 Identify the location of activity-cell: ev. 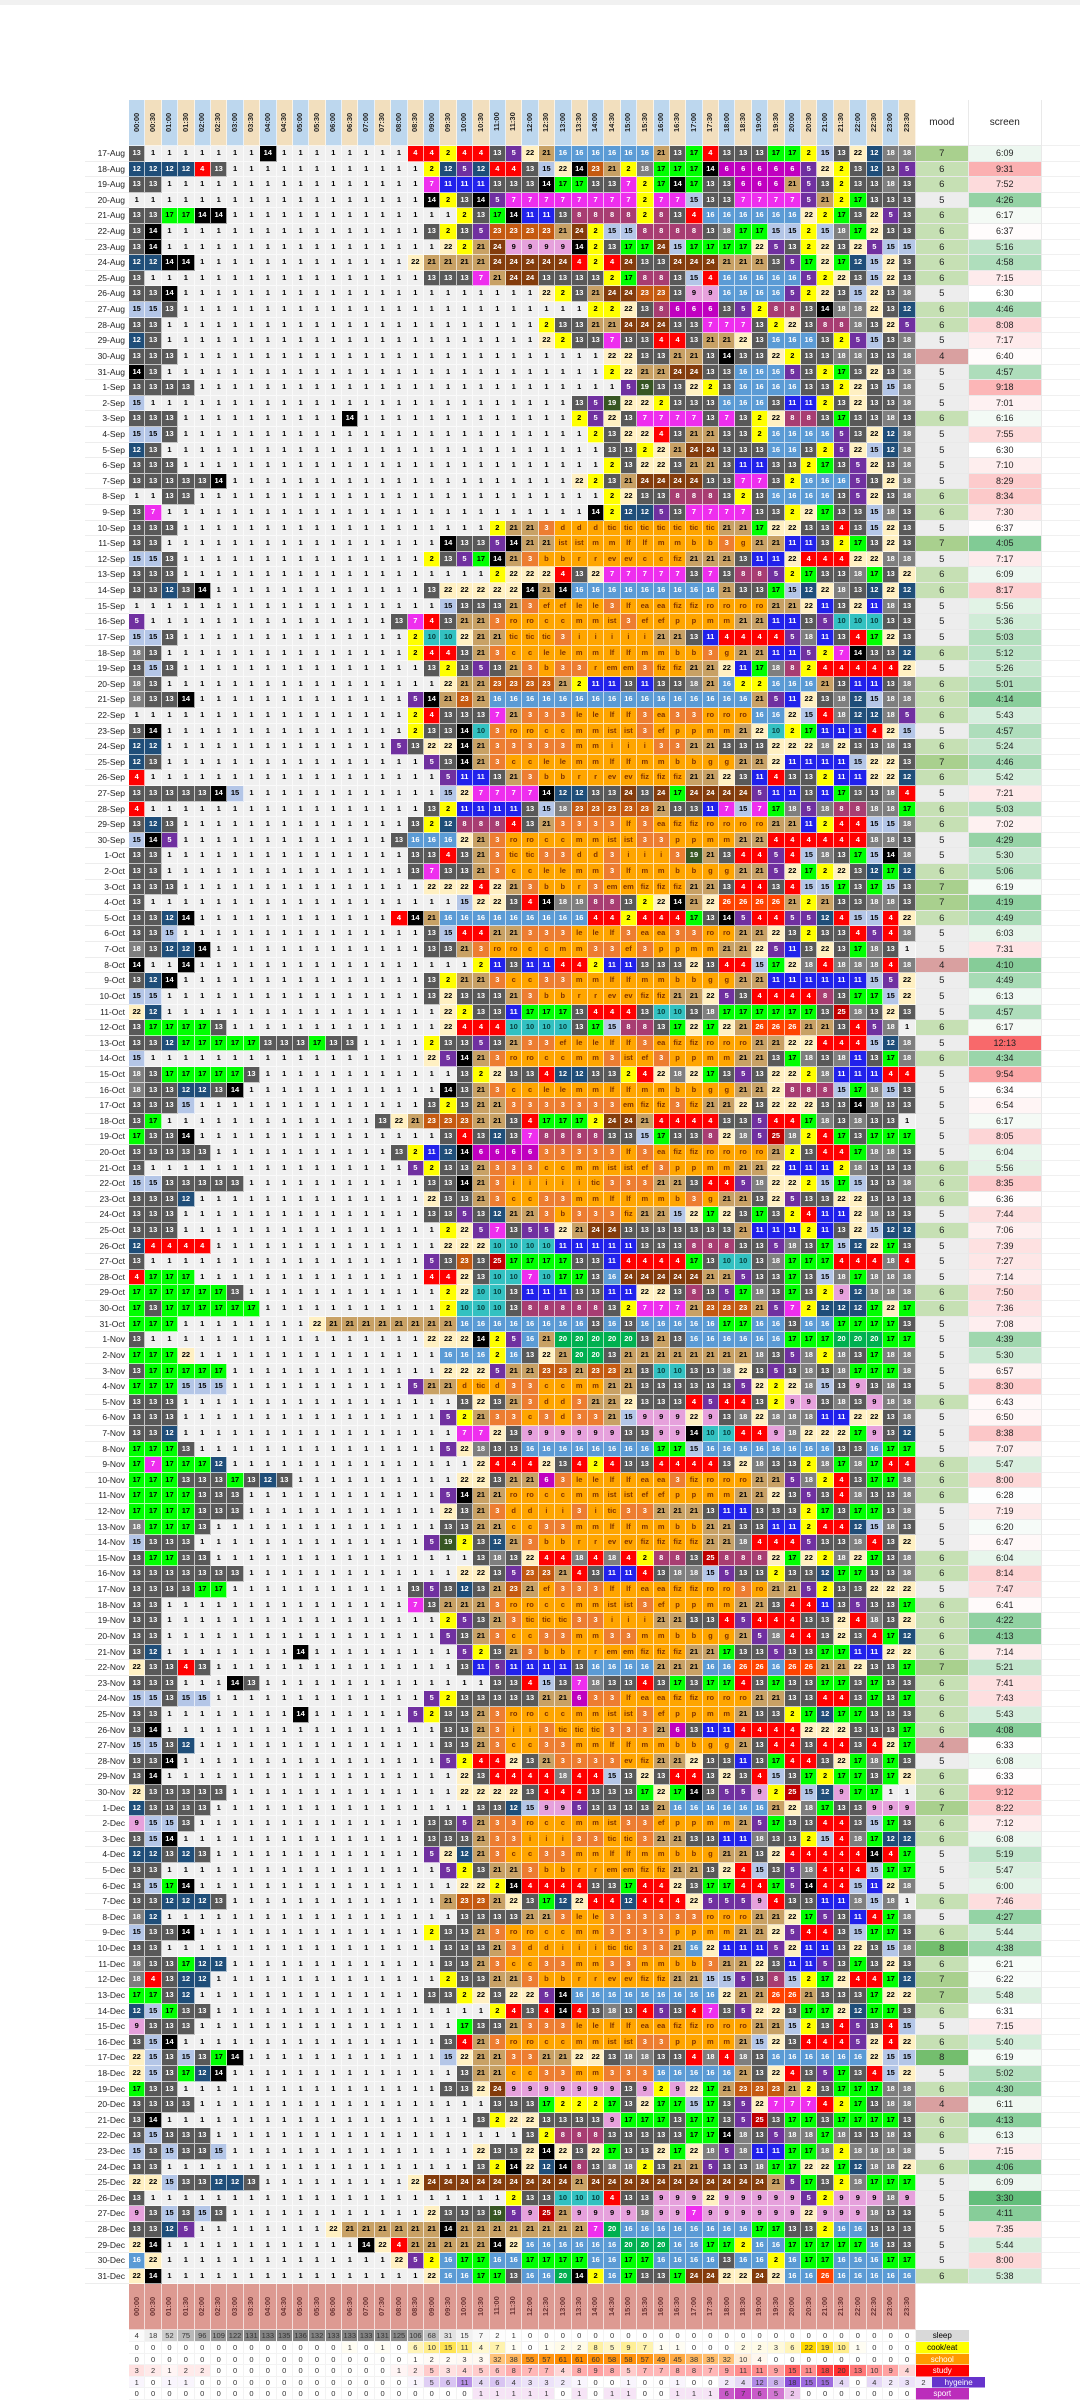
(612, 996).